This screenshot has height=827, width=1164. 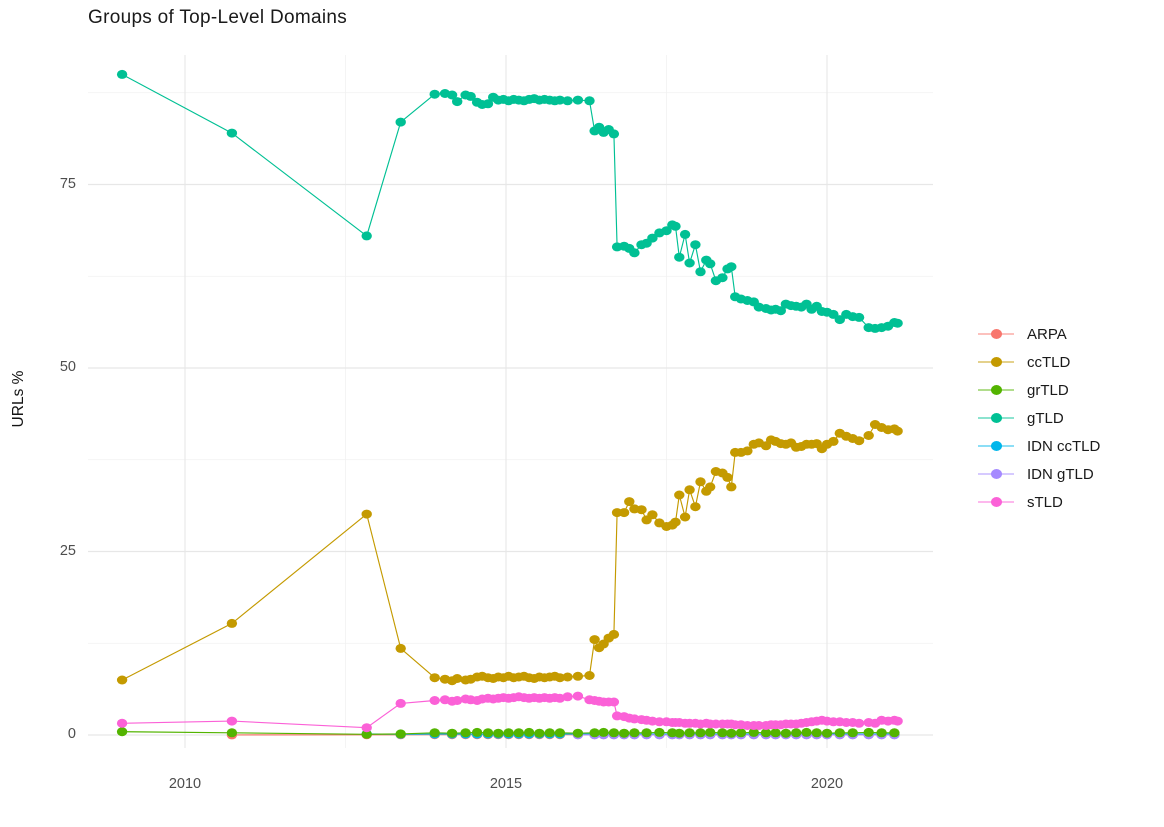 I want to click on legend-item-sTLD: sTLD, so click(x=1039, y=502).